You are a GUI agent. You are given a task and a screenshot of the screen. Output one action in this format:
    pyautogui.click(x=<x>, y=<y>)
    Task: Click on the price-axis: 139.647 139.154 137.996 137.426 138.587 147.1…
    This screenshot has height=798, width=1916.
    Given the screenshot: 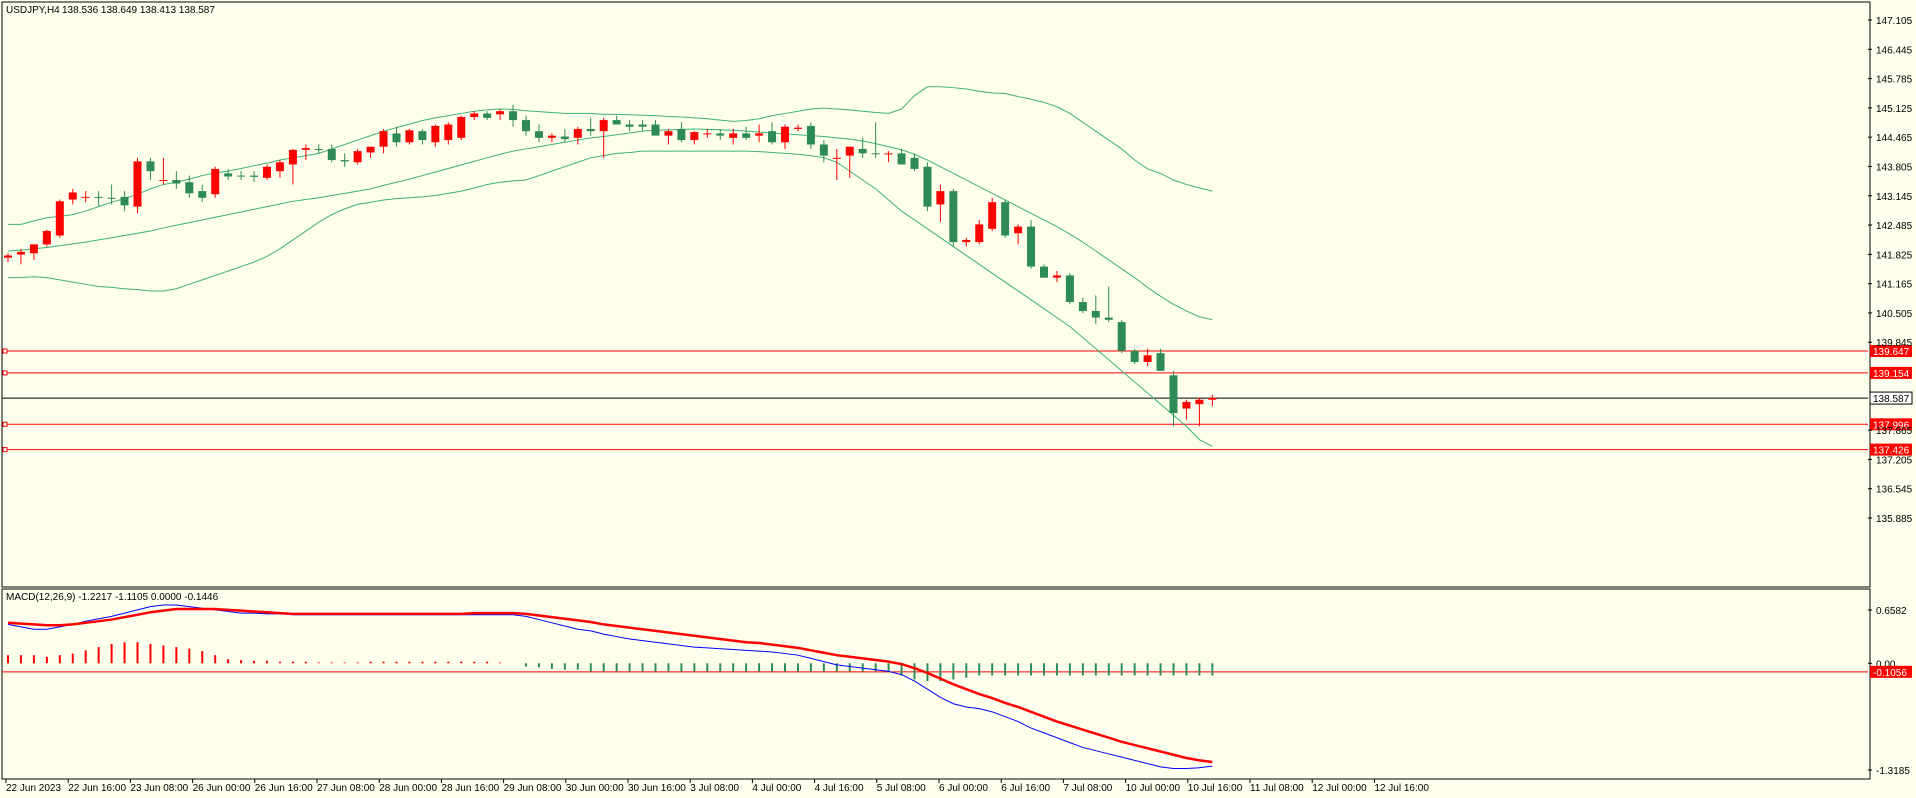 What is the action you would take?
    pyautogui.click(x=1890, y=270)
    